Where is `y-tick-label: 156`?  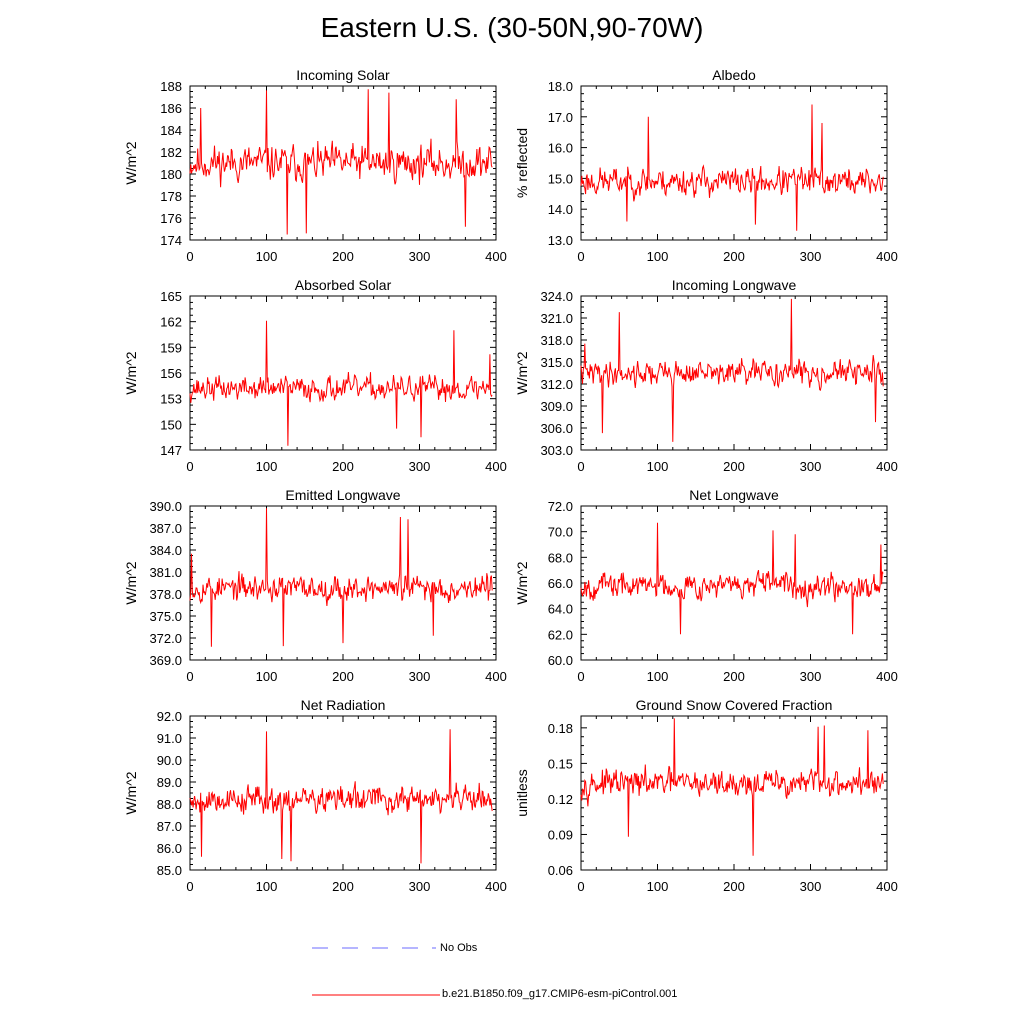
y-tick-label: 156 is located at coordinates (171, 373).